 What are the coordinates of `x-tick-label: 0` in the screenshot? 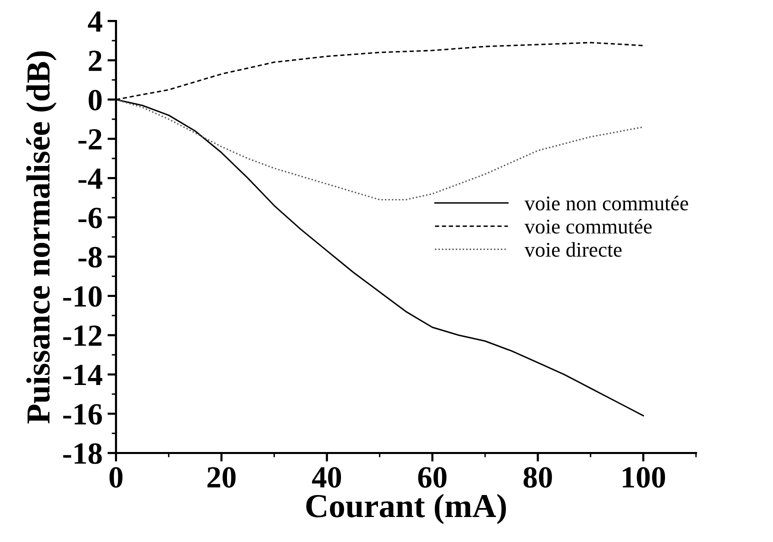 It's located at (116, 477).